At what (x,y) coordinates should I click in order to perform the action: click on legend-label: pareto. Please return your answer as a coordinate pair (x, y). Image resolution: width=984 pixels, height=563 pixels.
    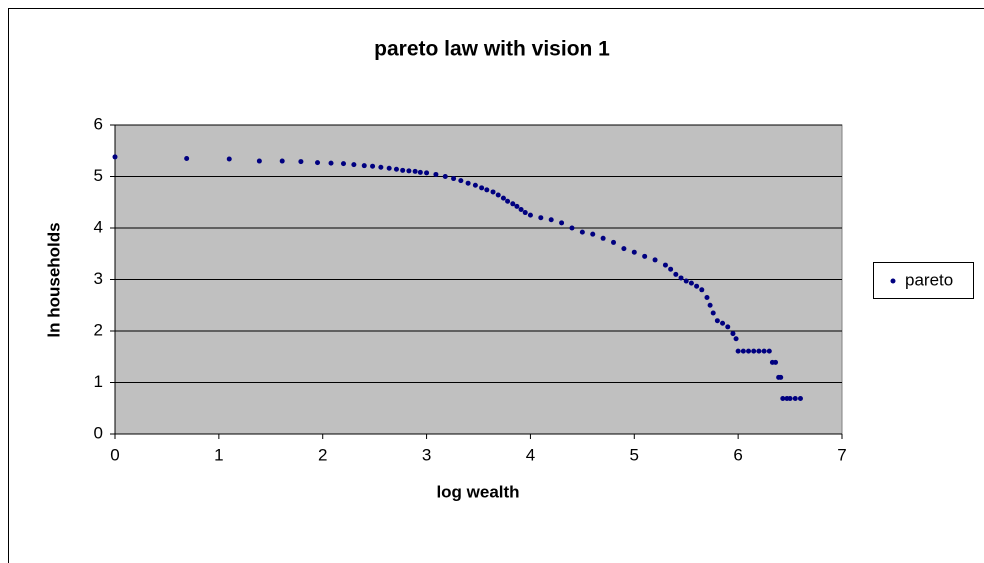
    Looking at the image, I should click on (929, 279).